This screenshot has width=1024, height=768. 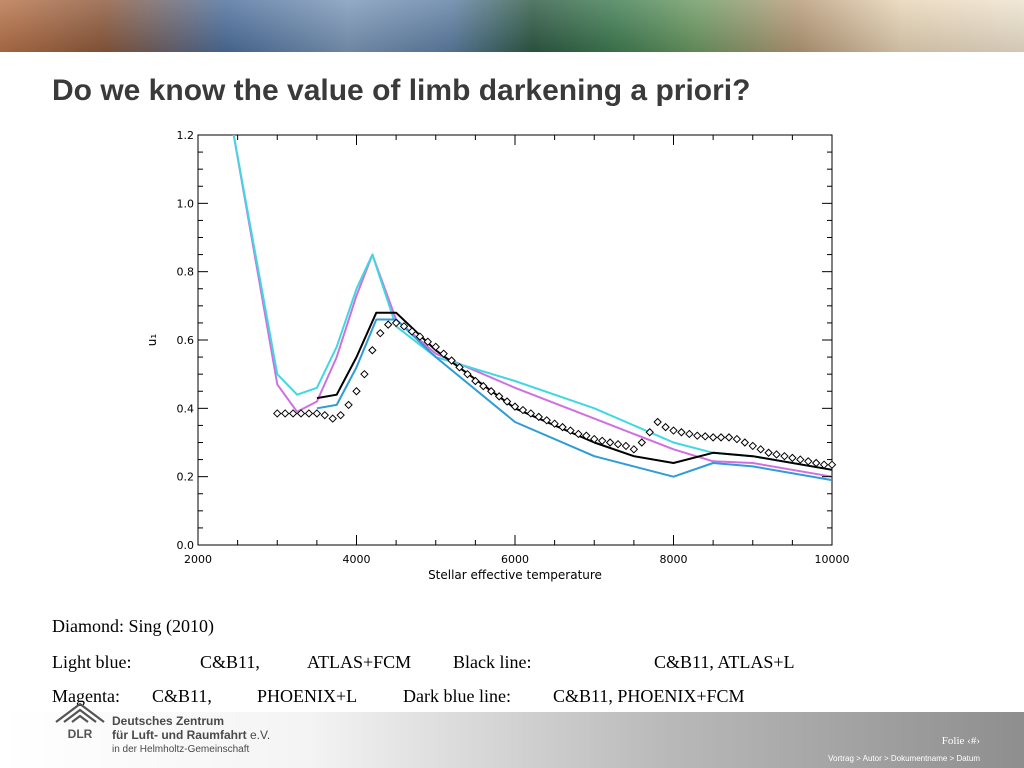 I want to click on x-tick-label: 10000, so click(x=832, y=559).